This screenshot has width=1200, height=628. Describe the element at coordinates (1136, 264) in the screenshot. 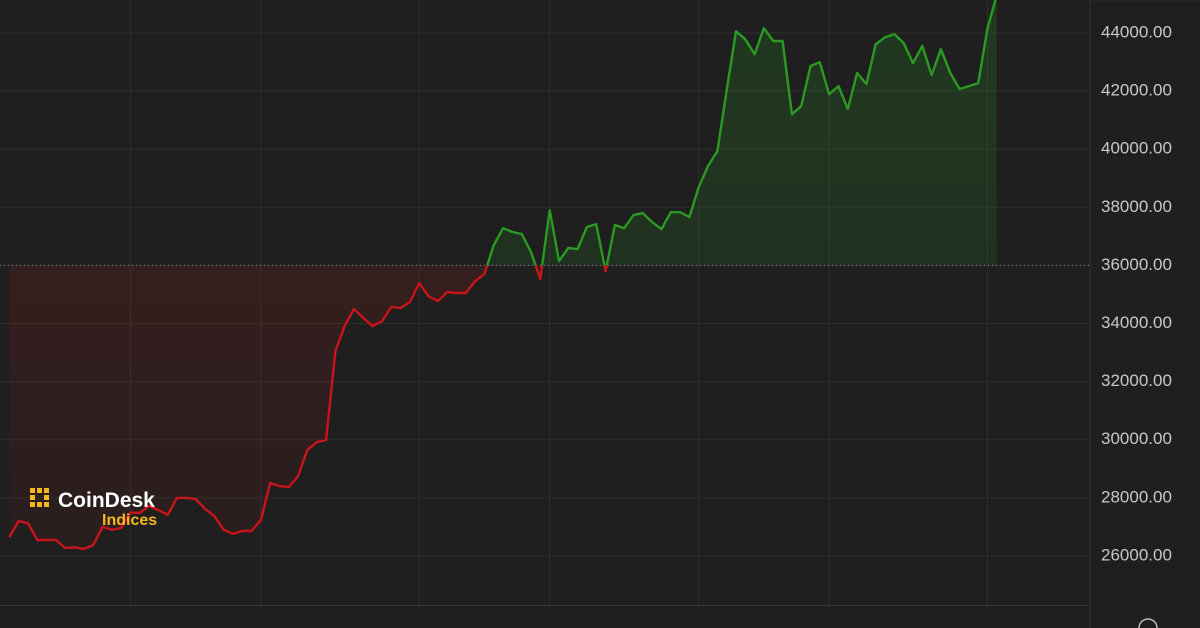

I see `y-tick-label: 36000.00` at that location.